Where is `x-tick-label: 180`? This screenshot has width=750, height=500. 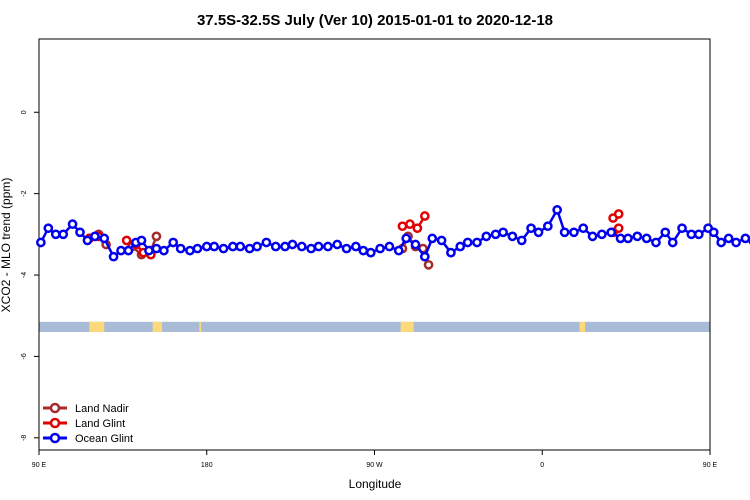
x-tick-label: 180 is located at coordinates (207, 465).